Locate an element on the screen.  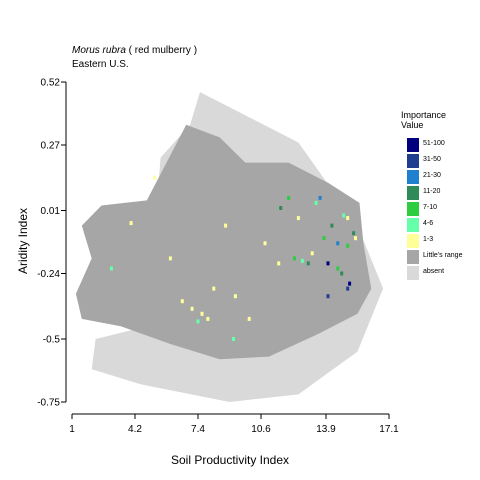
legend-label: 31-50 is located at coordinates (432, 159).